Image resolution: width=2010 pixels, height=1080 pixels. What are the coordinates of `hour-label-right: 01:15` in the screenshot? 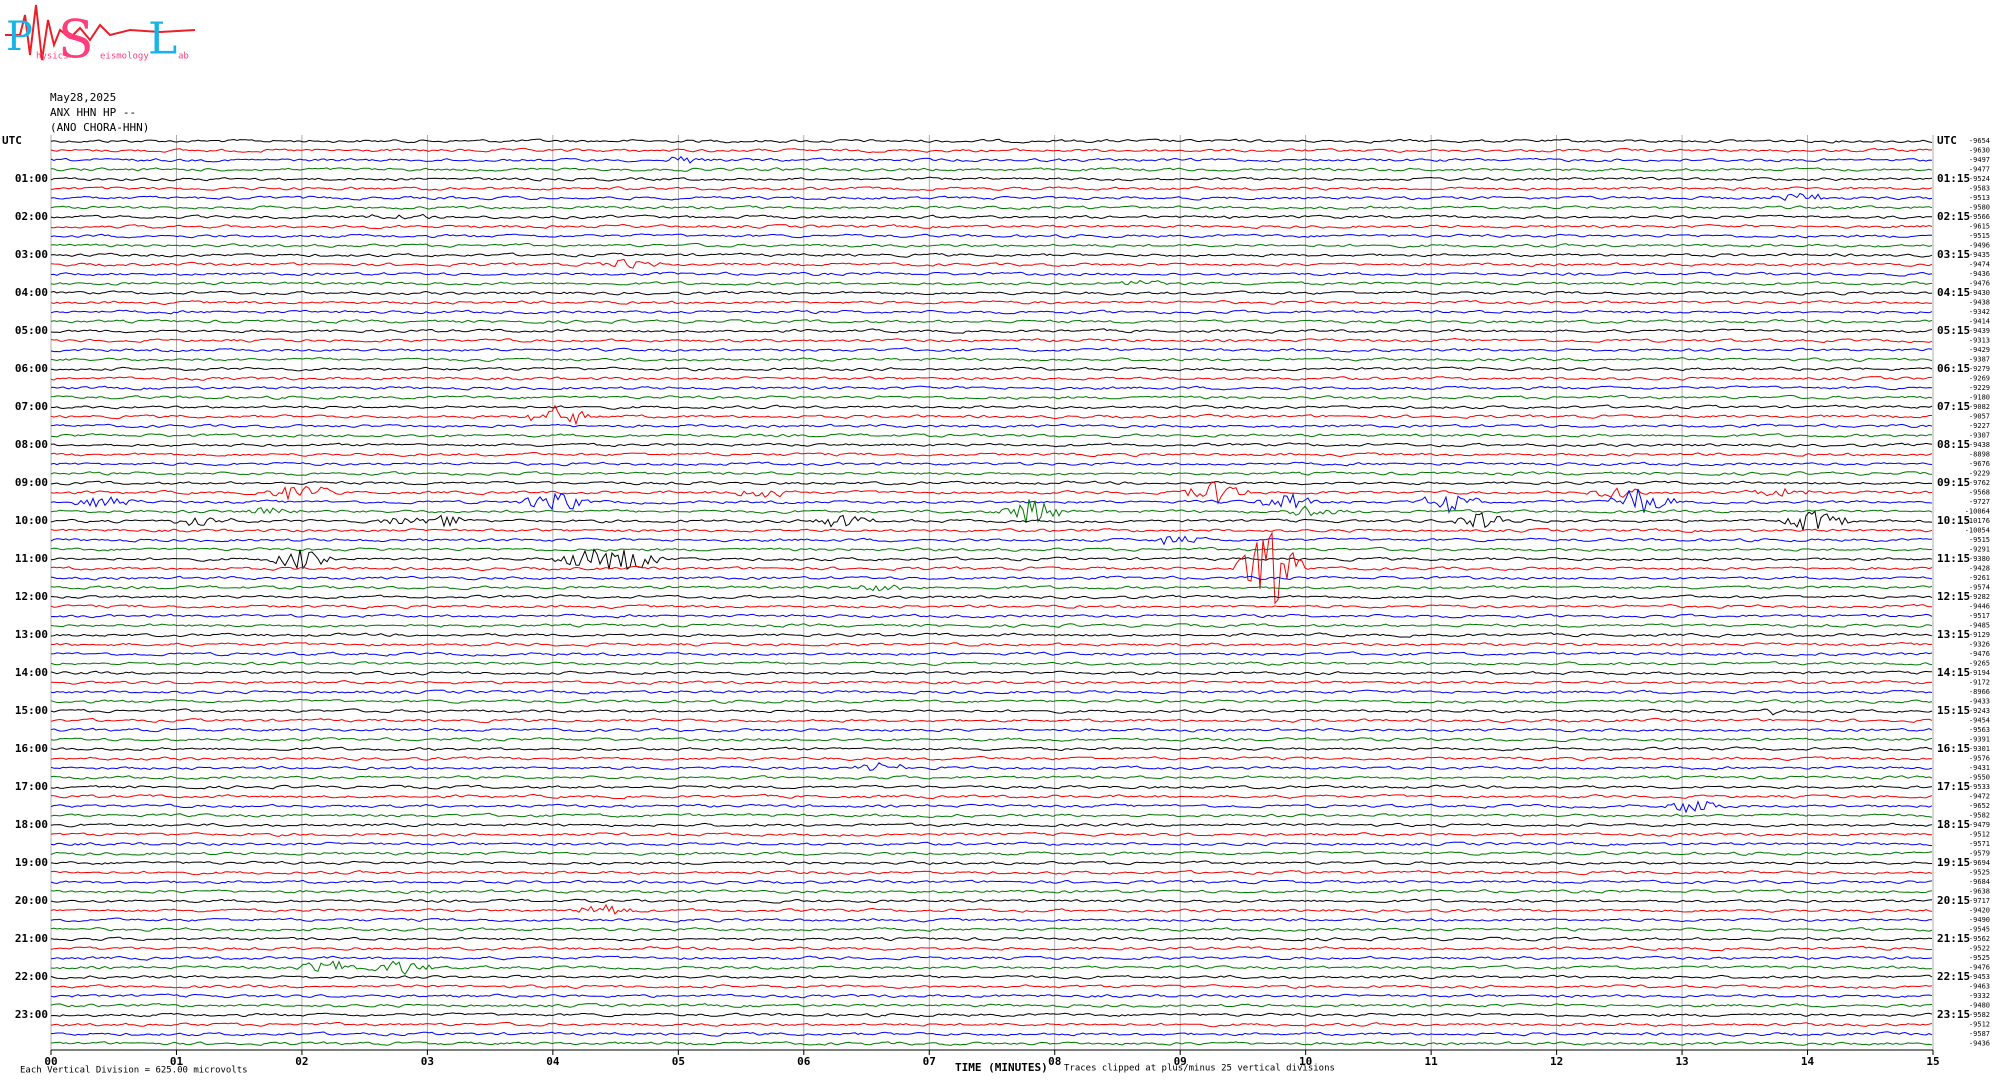 It's located at (1953, 178).